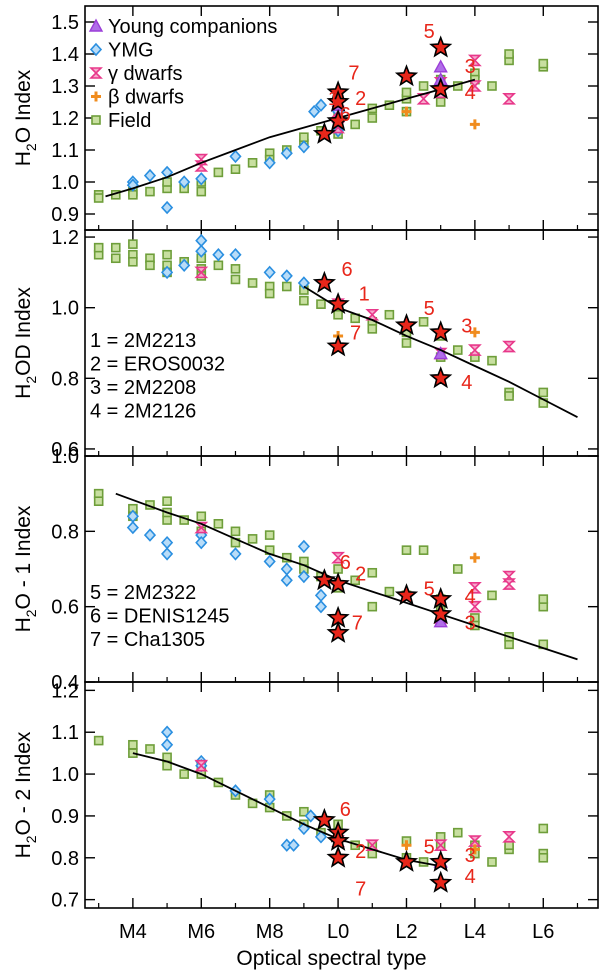  Describe the element at coordinates (133, 932) in the screenshot. I see `x-tick-label: M4` at that location.